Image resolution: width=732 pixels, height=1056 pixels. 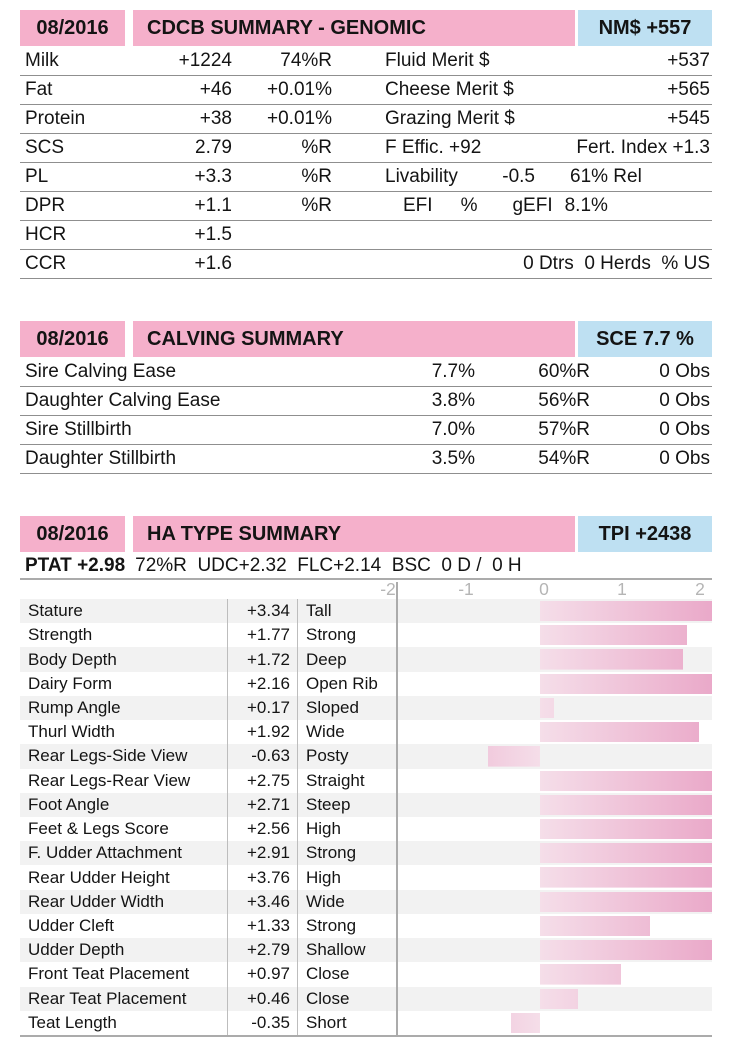 What do you see at coordinates (346, 708) in the screenshot?
I see `trait-descriptor: Sloped` at bounding box center [346, 708].